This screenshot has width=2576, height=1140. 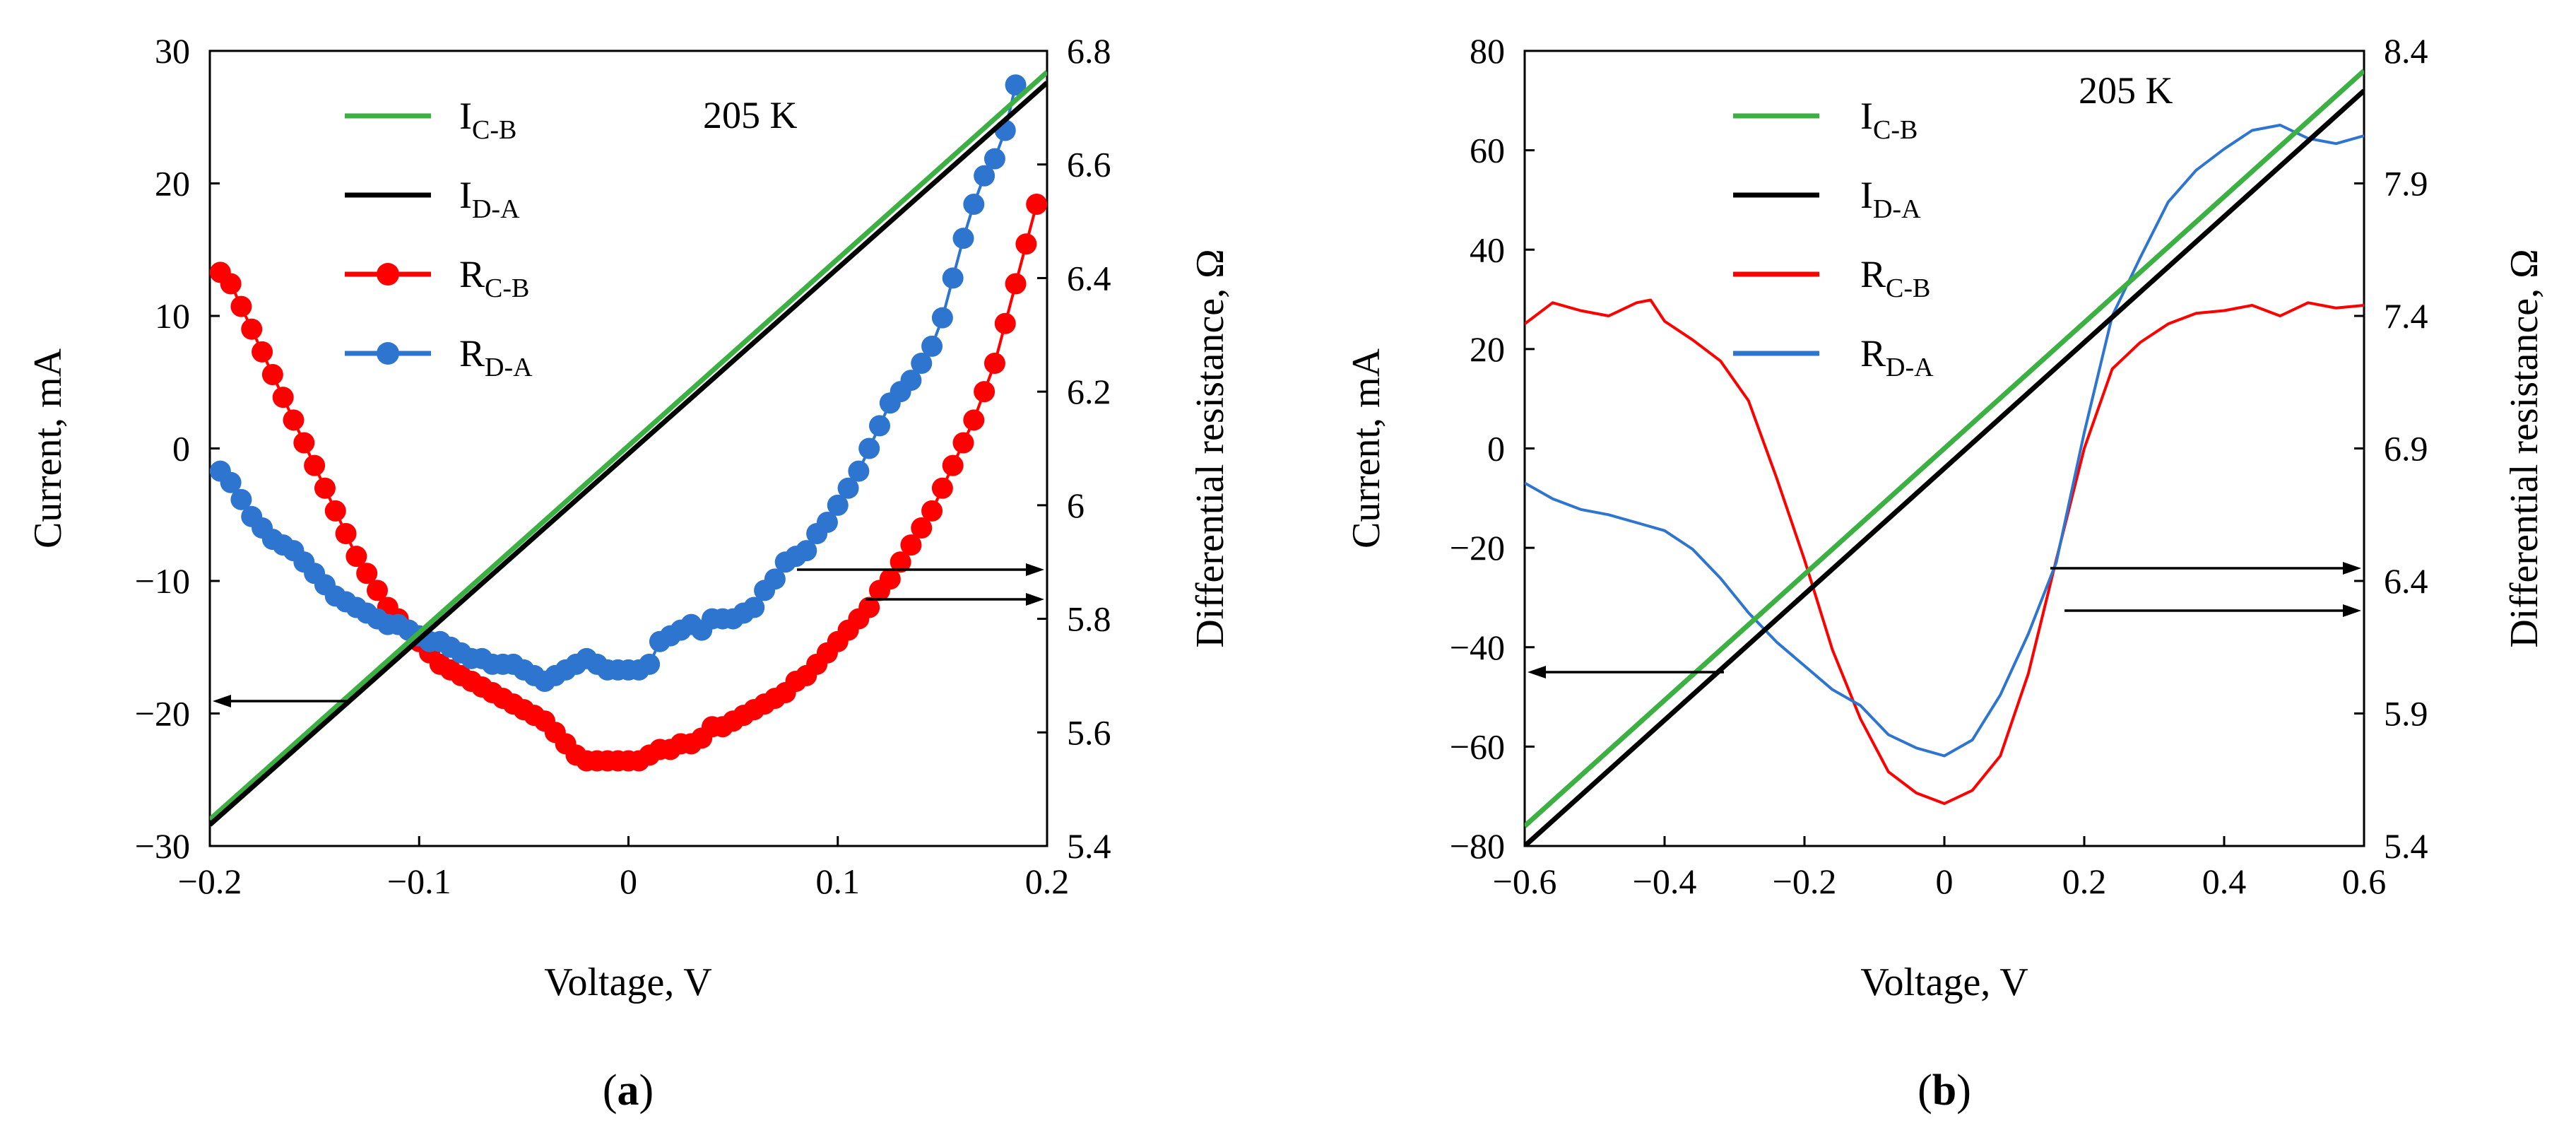 What do you see at coordinates (628, 881) in the screenshot?
I see `x-tick-label: 0` at bounding box center [628, 881].